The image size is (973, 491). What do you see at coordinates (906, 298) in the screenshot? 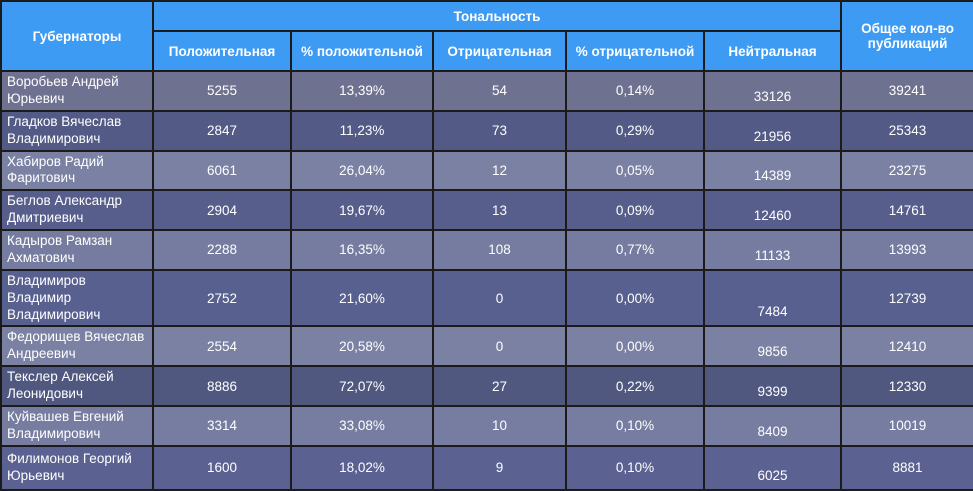
I see `total-cell: 12739` at bounding box center [906, 298].